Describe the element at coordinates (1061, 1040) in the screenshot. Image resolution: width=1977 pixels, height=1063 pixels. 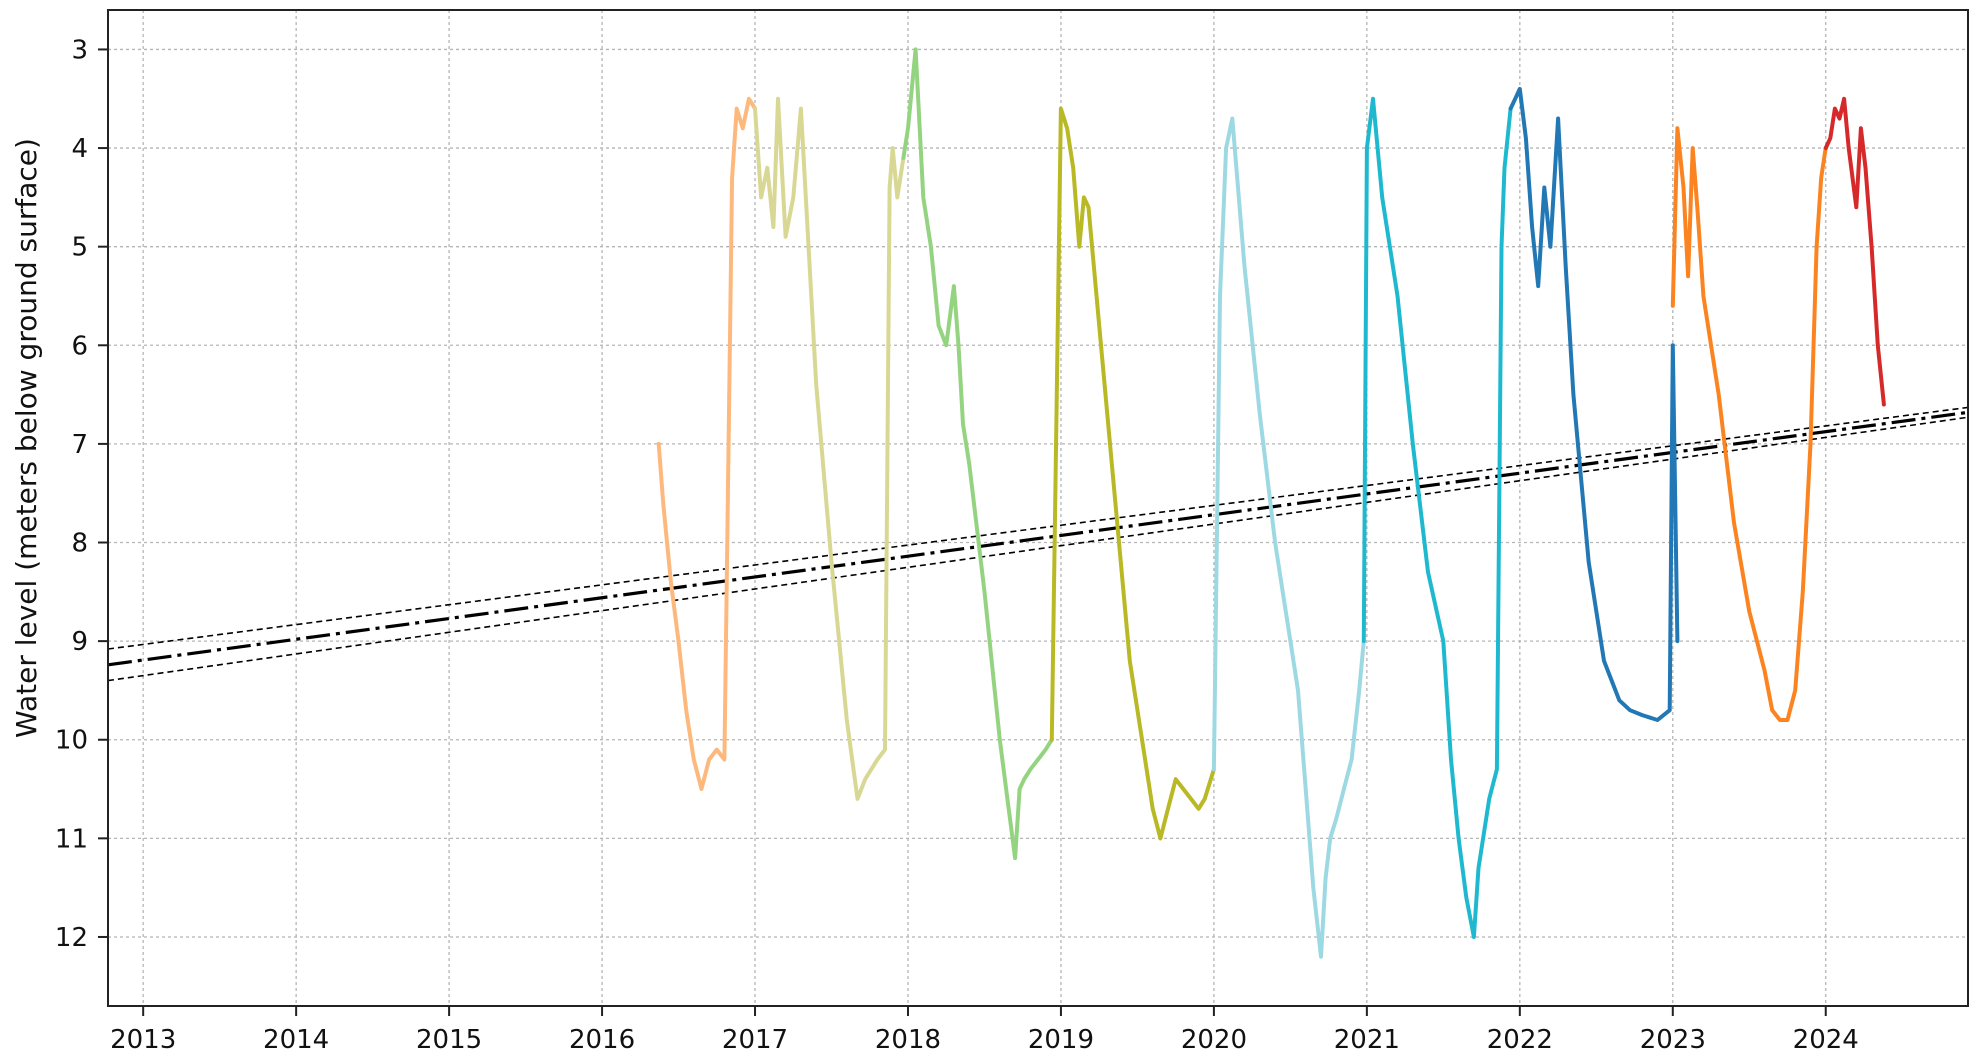
I see `x-tick-label: 2019` at that location.